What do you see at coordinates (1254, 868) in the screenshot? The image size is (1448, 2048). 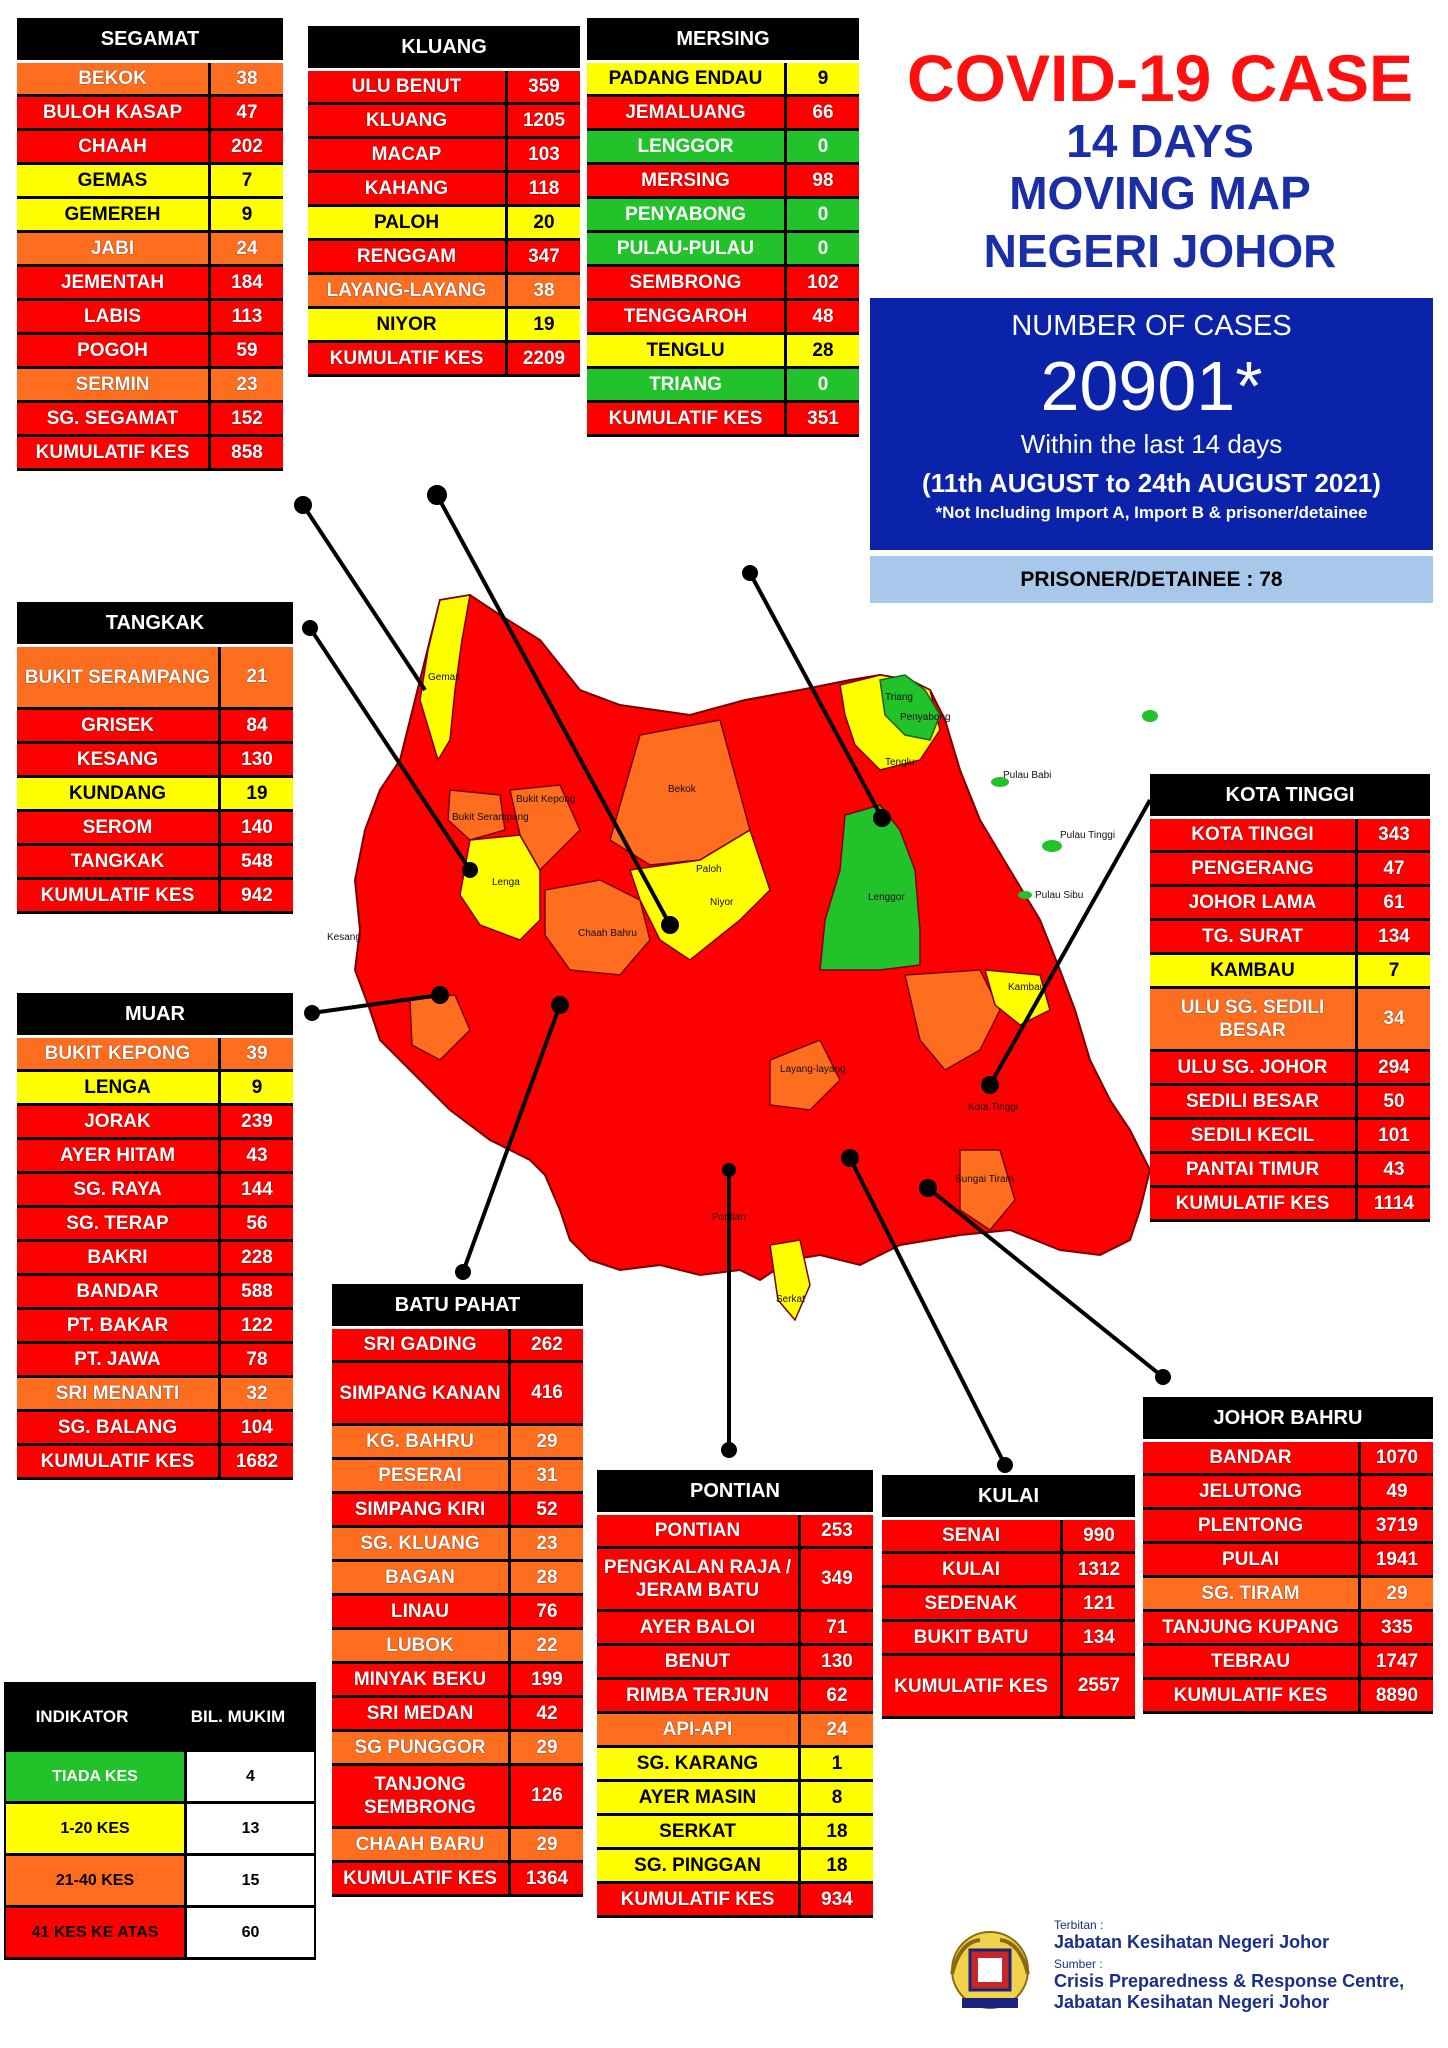 I see `mukim-name: PENGERANG` at bounding box center [1254, 868].